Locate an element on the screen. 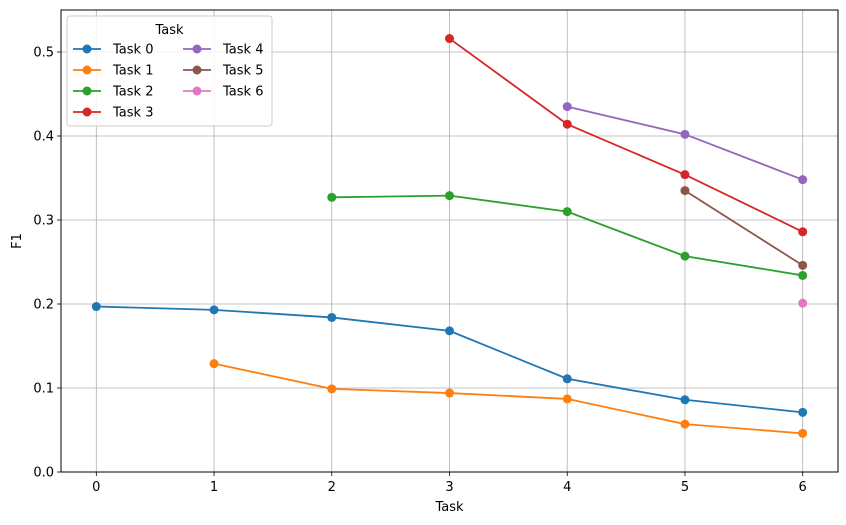 The image size is (846, 525). legend-entry: Task 1 is located at coordinates (113, 71).